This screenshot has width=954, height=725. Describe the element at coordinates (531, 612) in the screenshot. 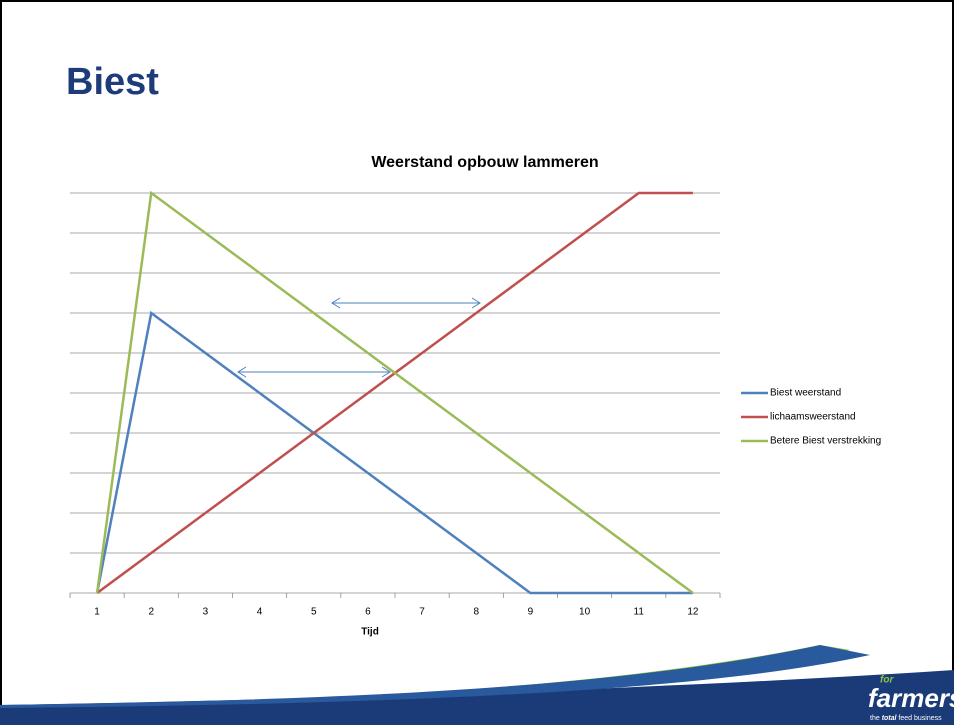

I see `x-tick-label: 9` at that location.